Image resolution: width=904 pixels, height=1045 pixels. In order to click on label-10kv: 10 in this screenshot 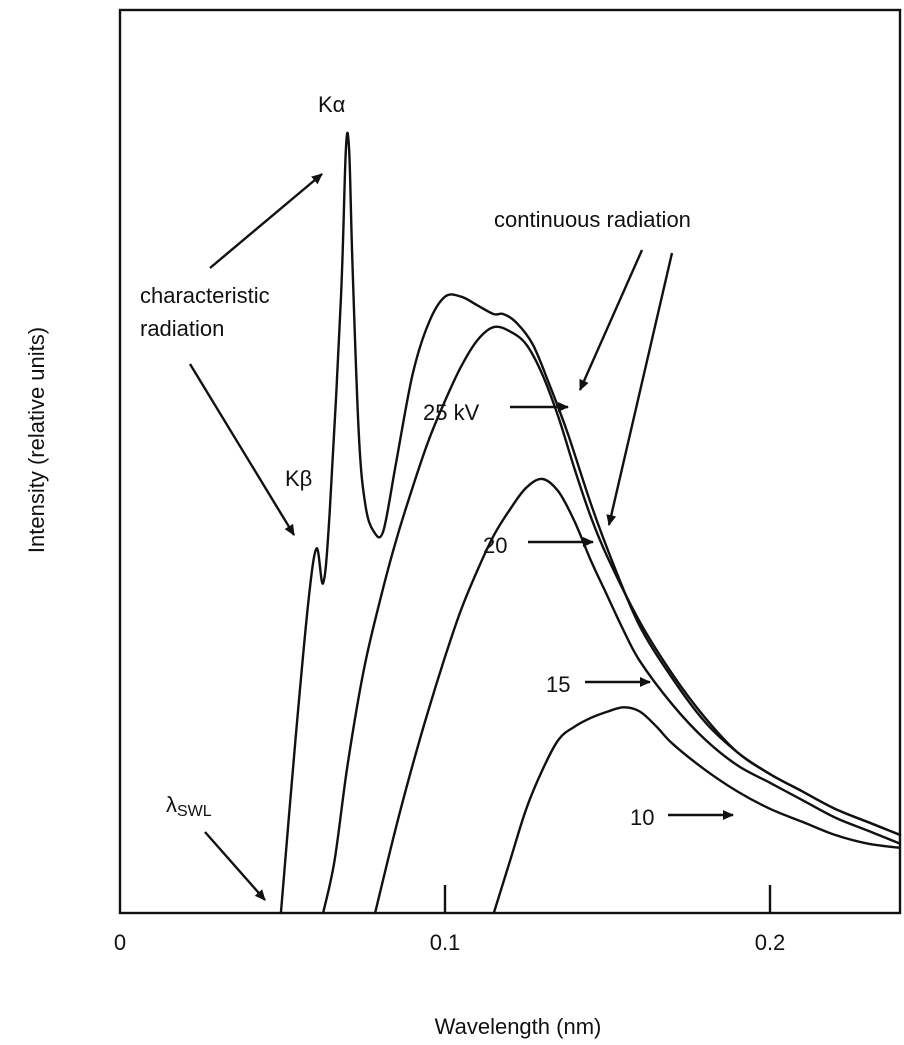, I will do `click(642, 817)`.